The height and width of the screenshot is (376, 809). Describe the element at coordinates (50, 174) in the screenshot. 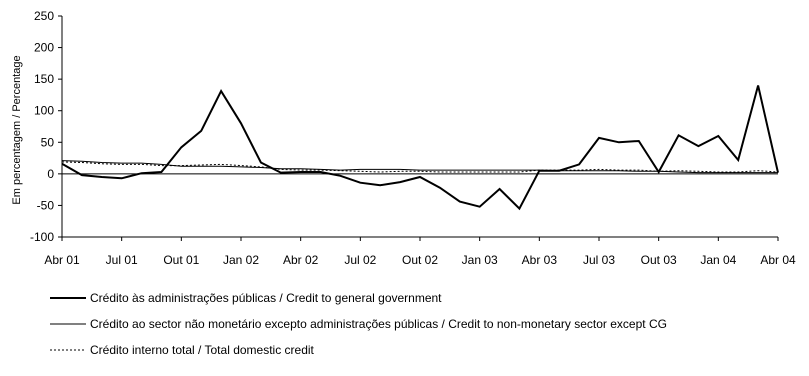

I see `y-tick-label: 0` at that location.